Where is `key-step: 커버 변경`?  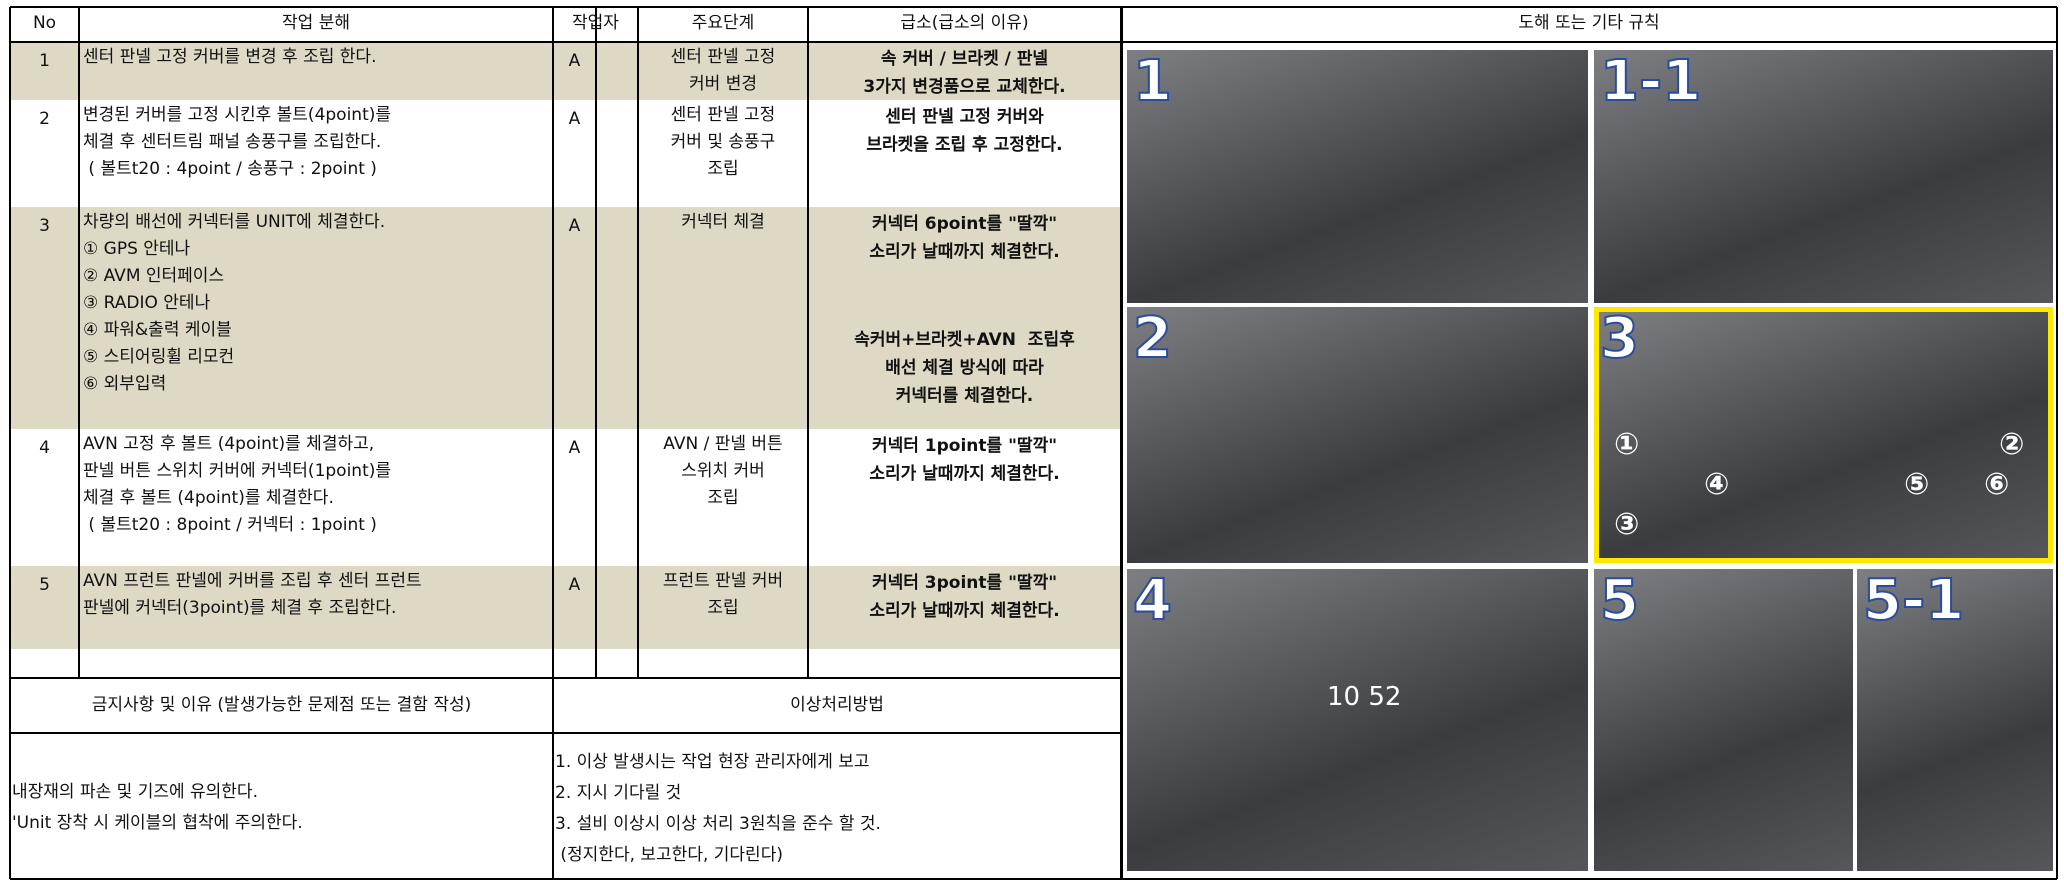
key-step: 커버 변경 is located at coordinates (723, 84).